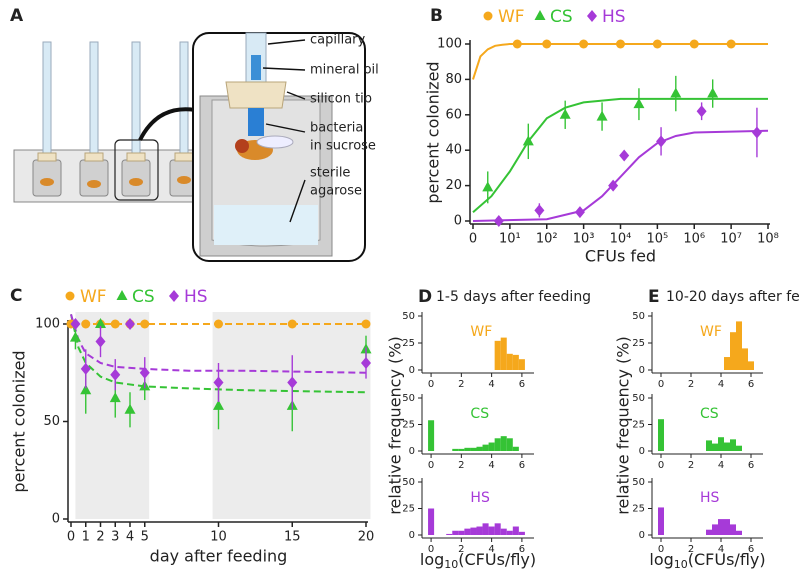 This screenshot has width=800, height=582. Describe the element at coordinates (453, 185) in the screenshot. I see `y-tick-label: 20` at that location.